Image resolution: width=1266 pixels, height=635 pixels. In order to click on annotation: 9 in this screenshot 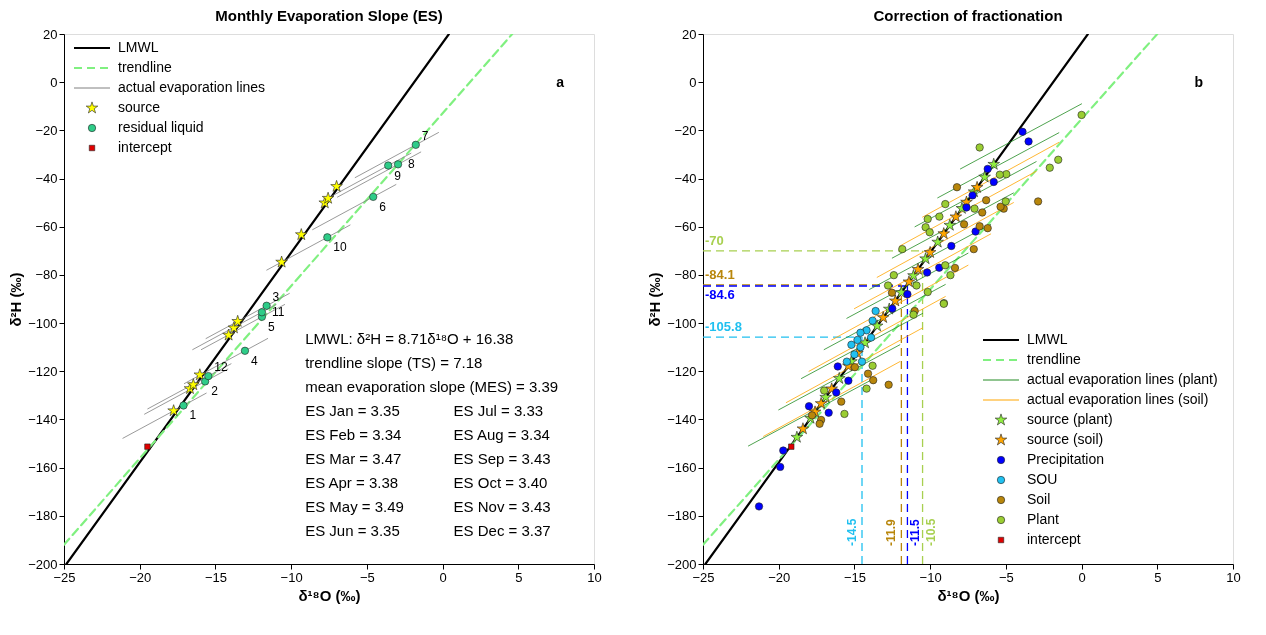, I will do `click(398, 175)`.